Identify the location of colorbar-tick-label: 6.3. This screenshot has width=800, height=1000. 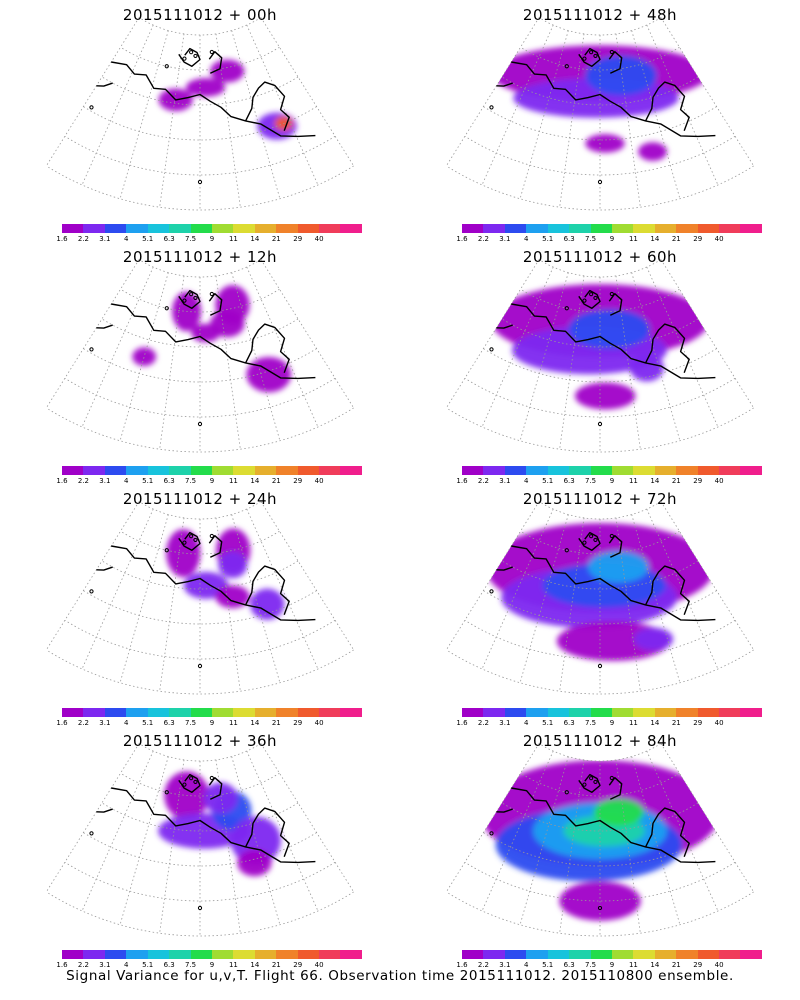
(169, 481).